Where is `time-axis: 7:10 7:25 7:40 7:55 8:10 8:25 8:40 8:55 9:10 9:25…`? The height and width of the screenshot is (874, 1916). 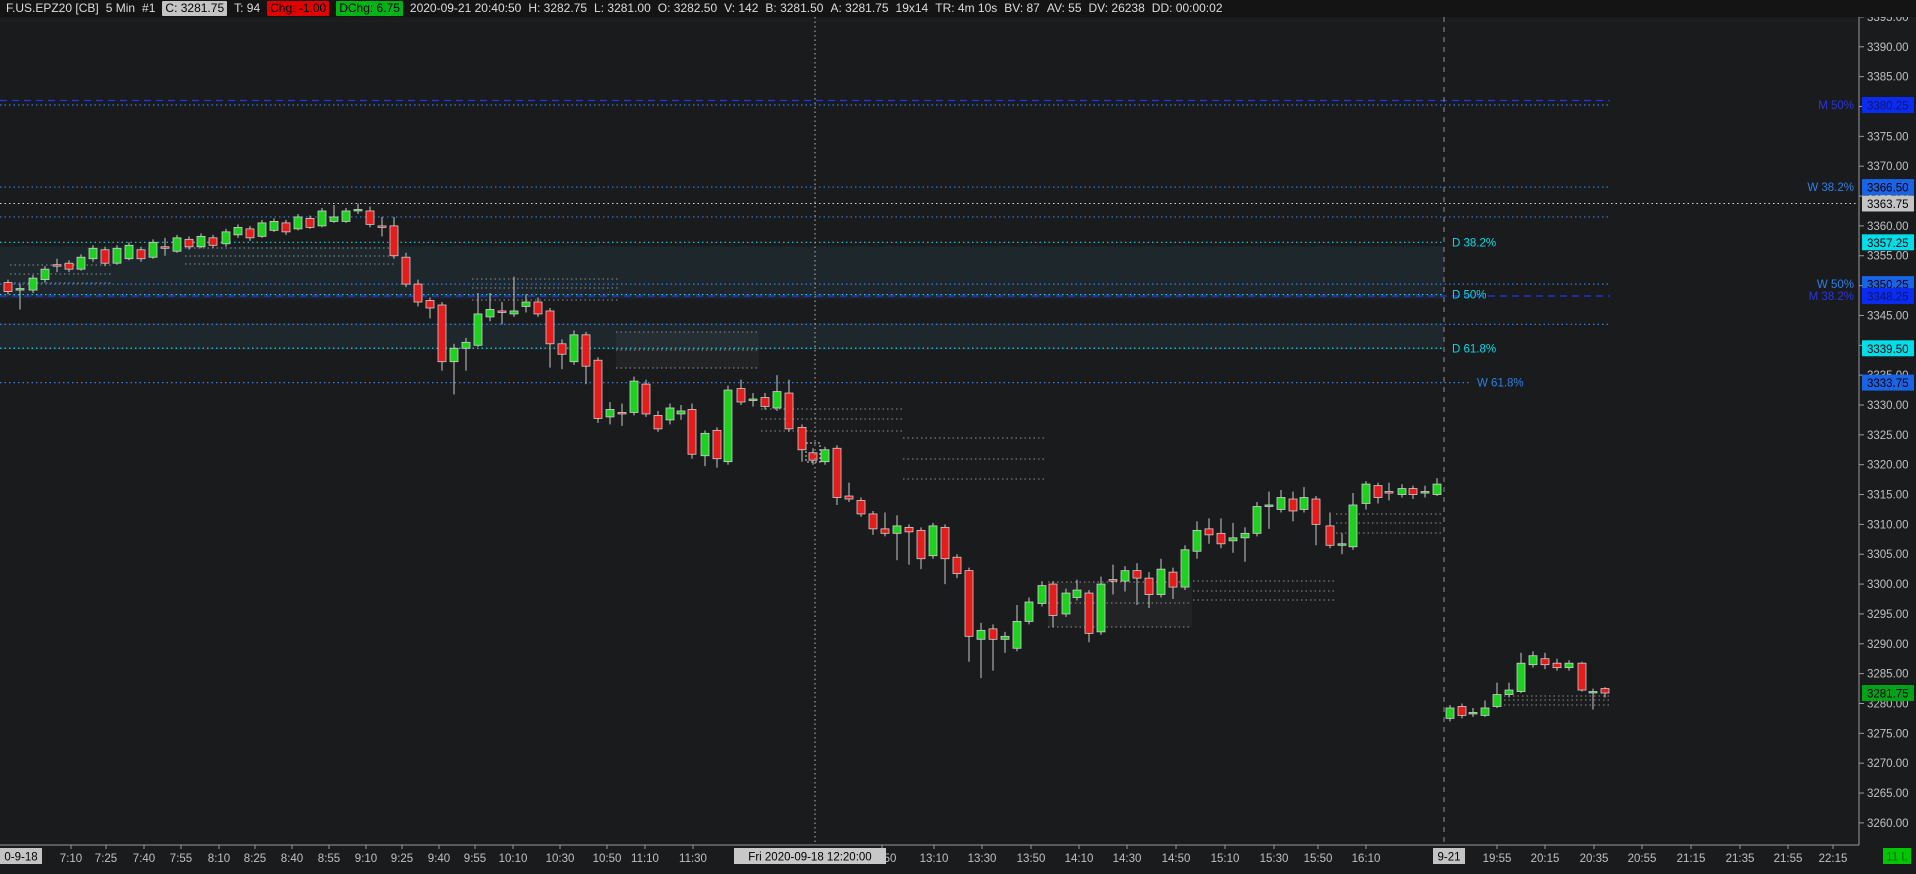 time-axis: 7:10 7:25 7:40 7:55 8:10 8:25 8:40 8:55 9:10 9:25… is located at coordinates (955, 855).